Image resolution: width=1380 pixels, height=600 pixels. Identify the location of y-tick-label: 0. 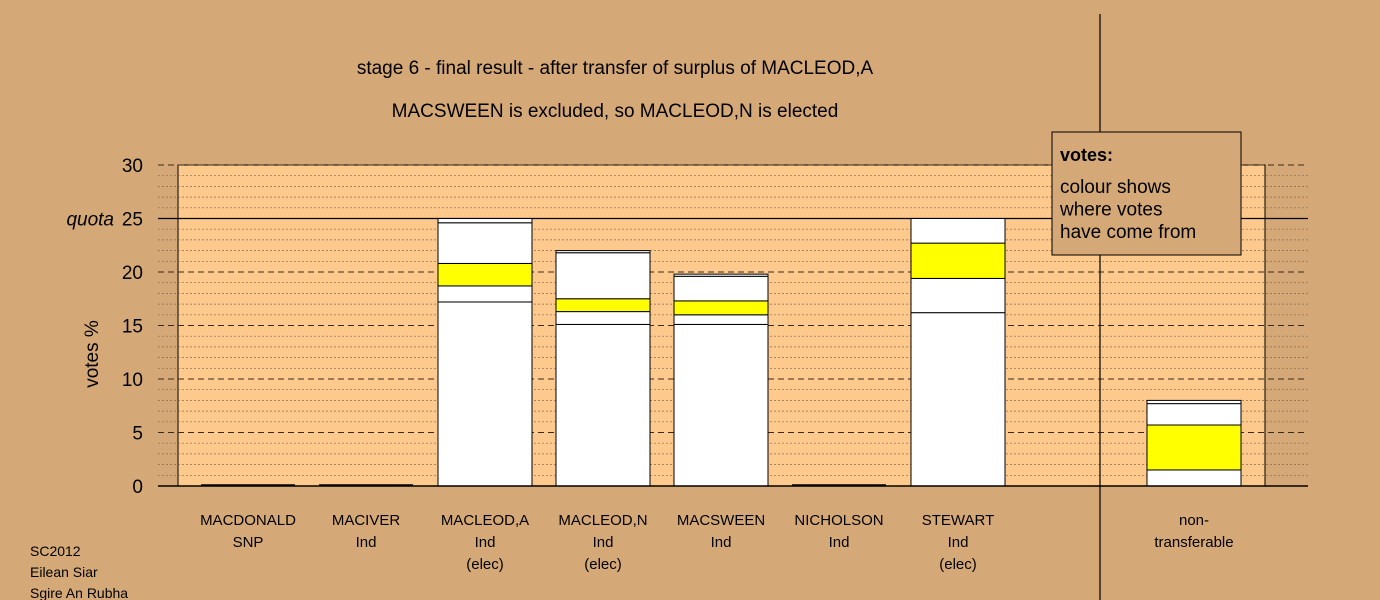
(137, 487).